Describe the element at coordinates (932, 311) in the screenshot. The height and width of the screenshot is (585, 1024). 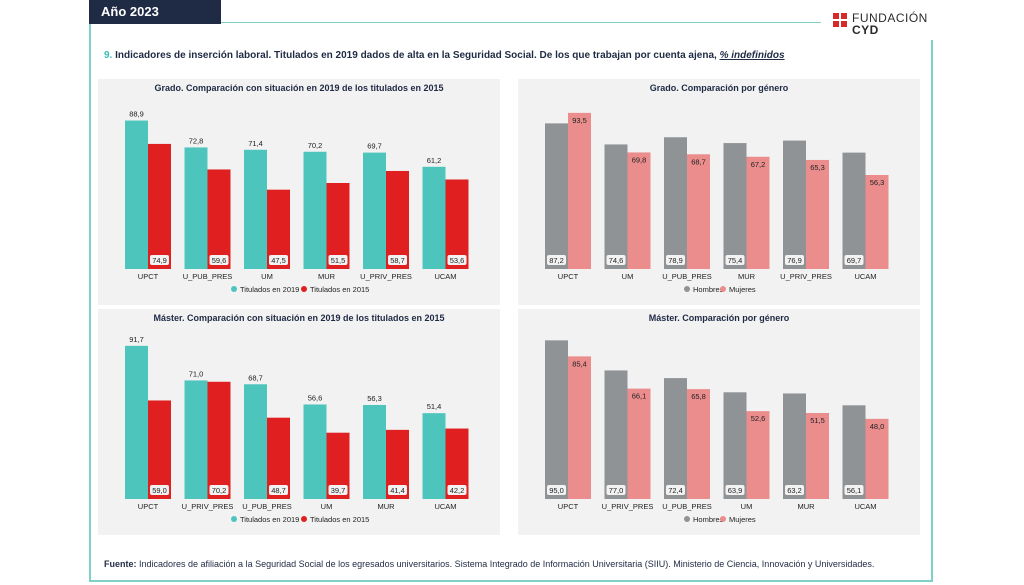
I see `frame-border-right` at that location.